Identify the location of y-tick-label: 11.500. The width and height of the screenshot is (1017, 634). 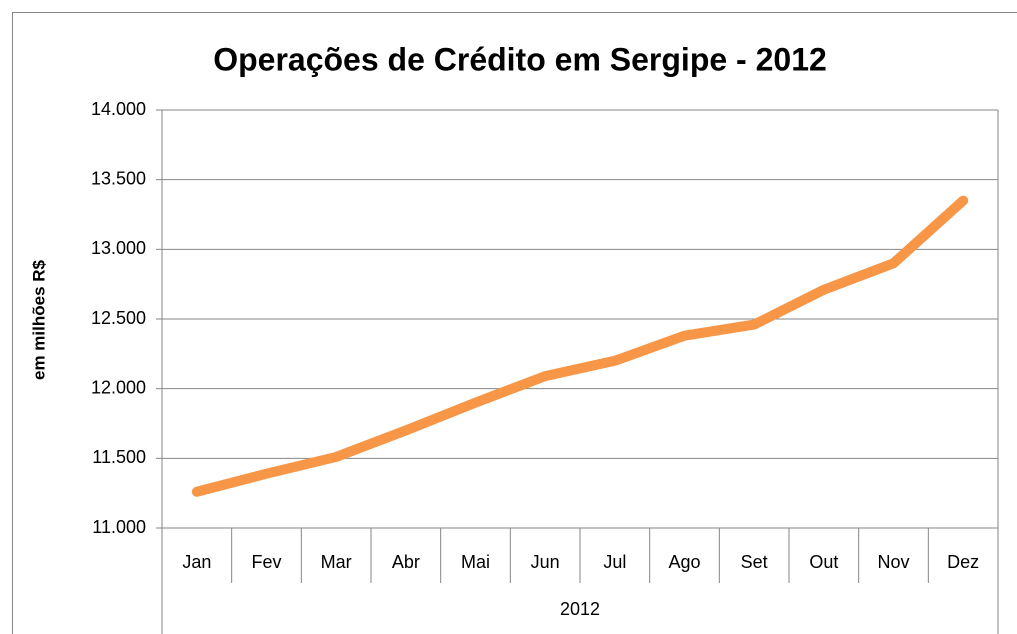
(119, 457).